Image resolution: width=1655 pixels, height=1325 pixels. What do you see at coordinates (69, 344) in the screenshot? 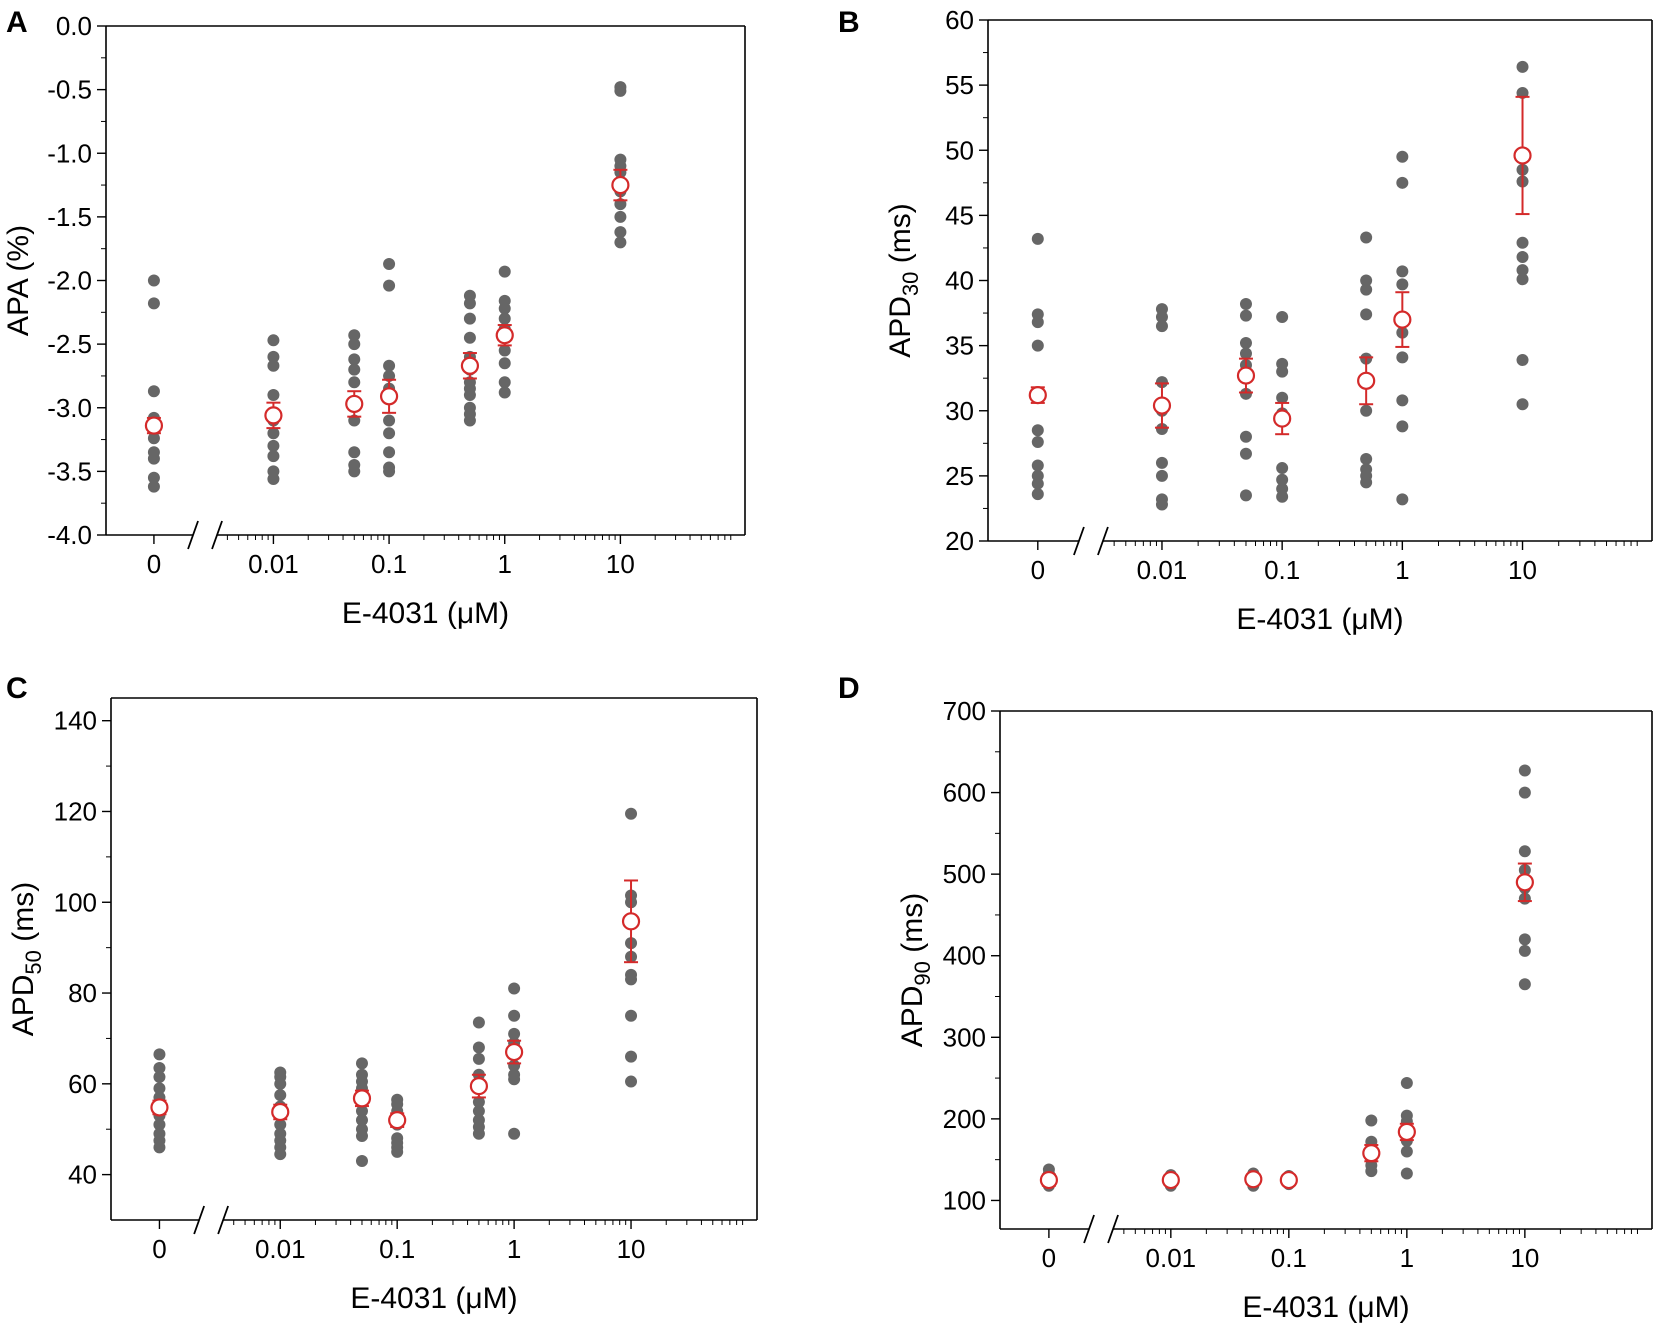
I see `y-tick-label: -2.5` at bounding box center [69, 344].